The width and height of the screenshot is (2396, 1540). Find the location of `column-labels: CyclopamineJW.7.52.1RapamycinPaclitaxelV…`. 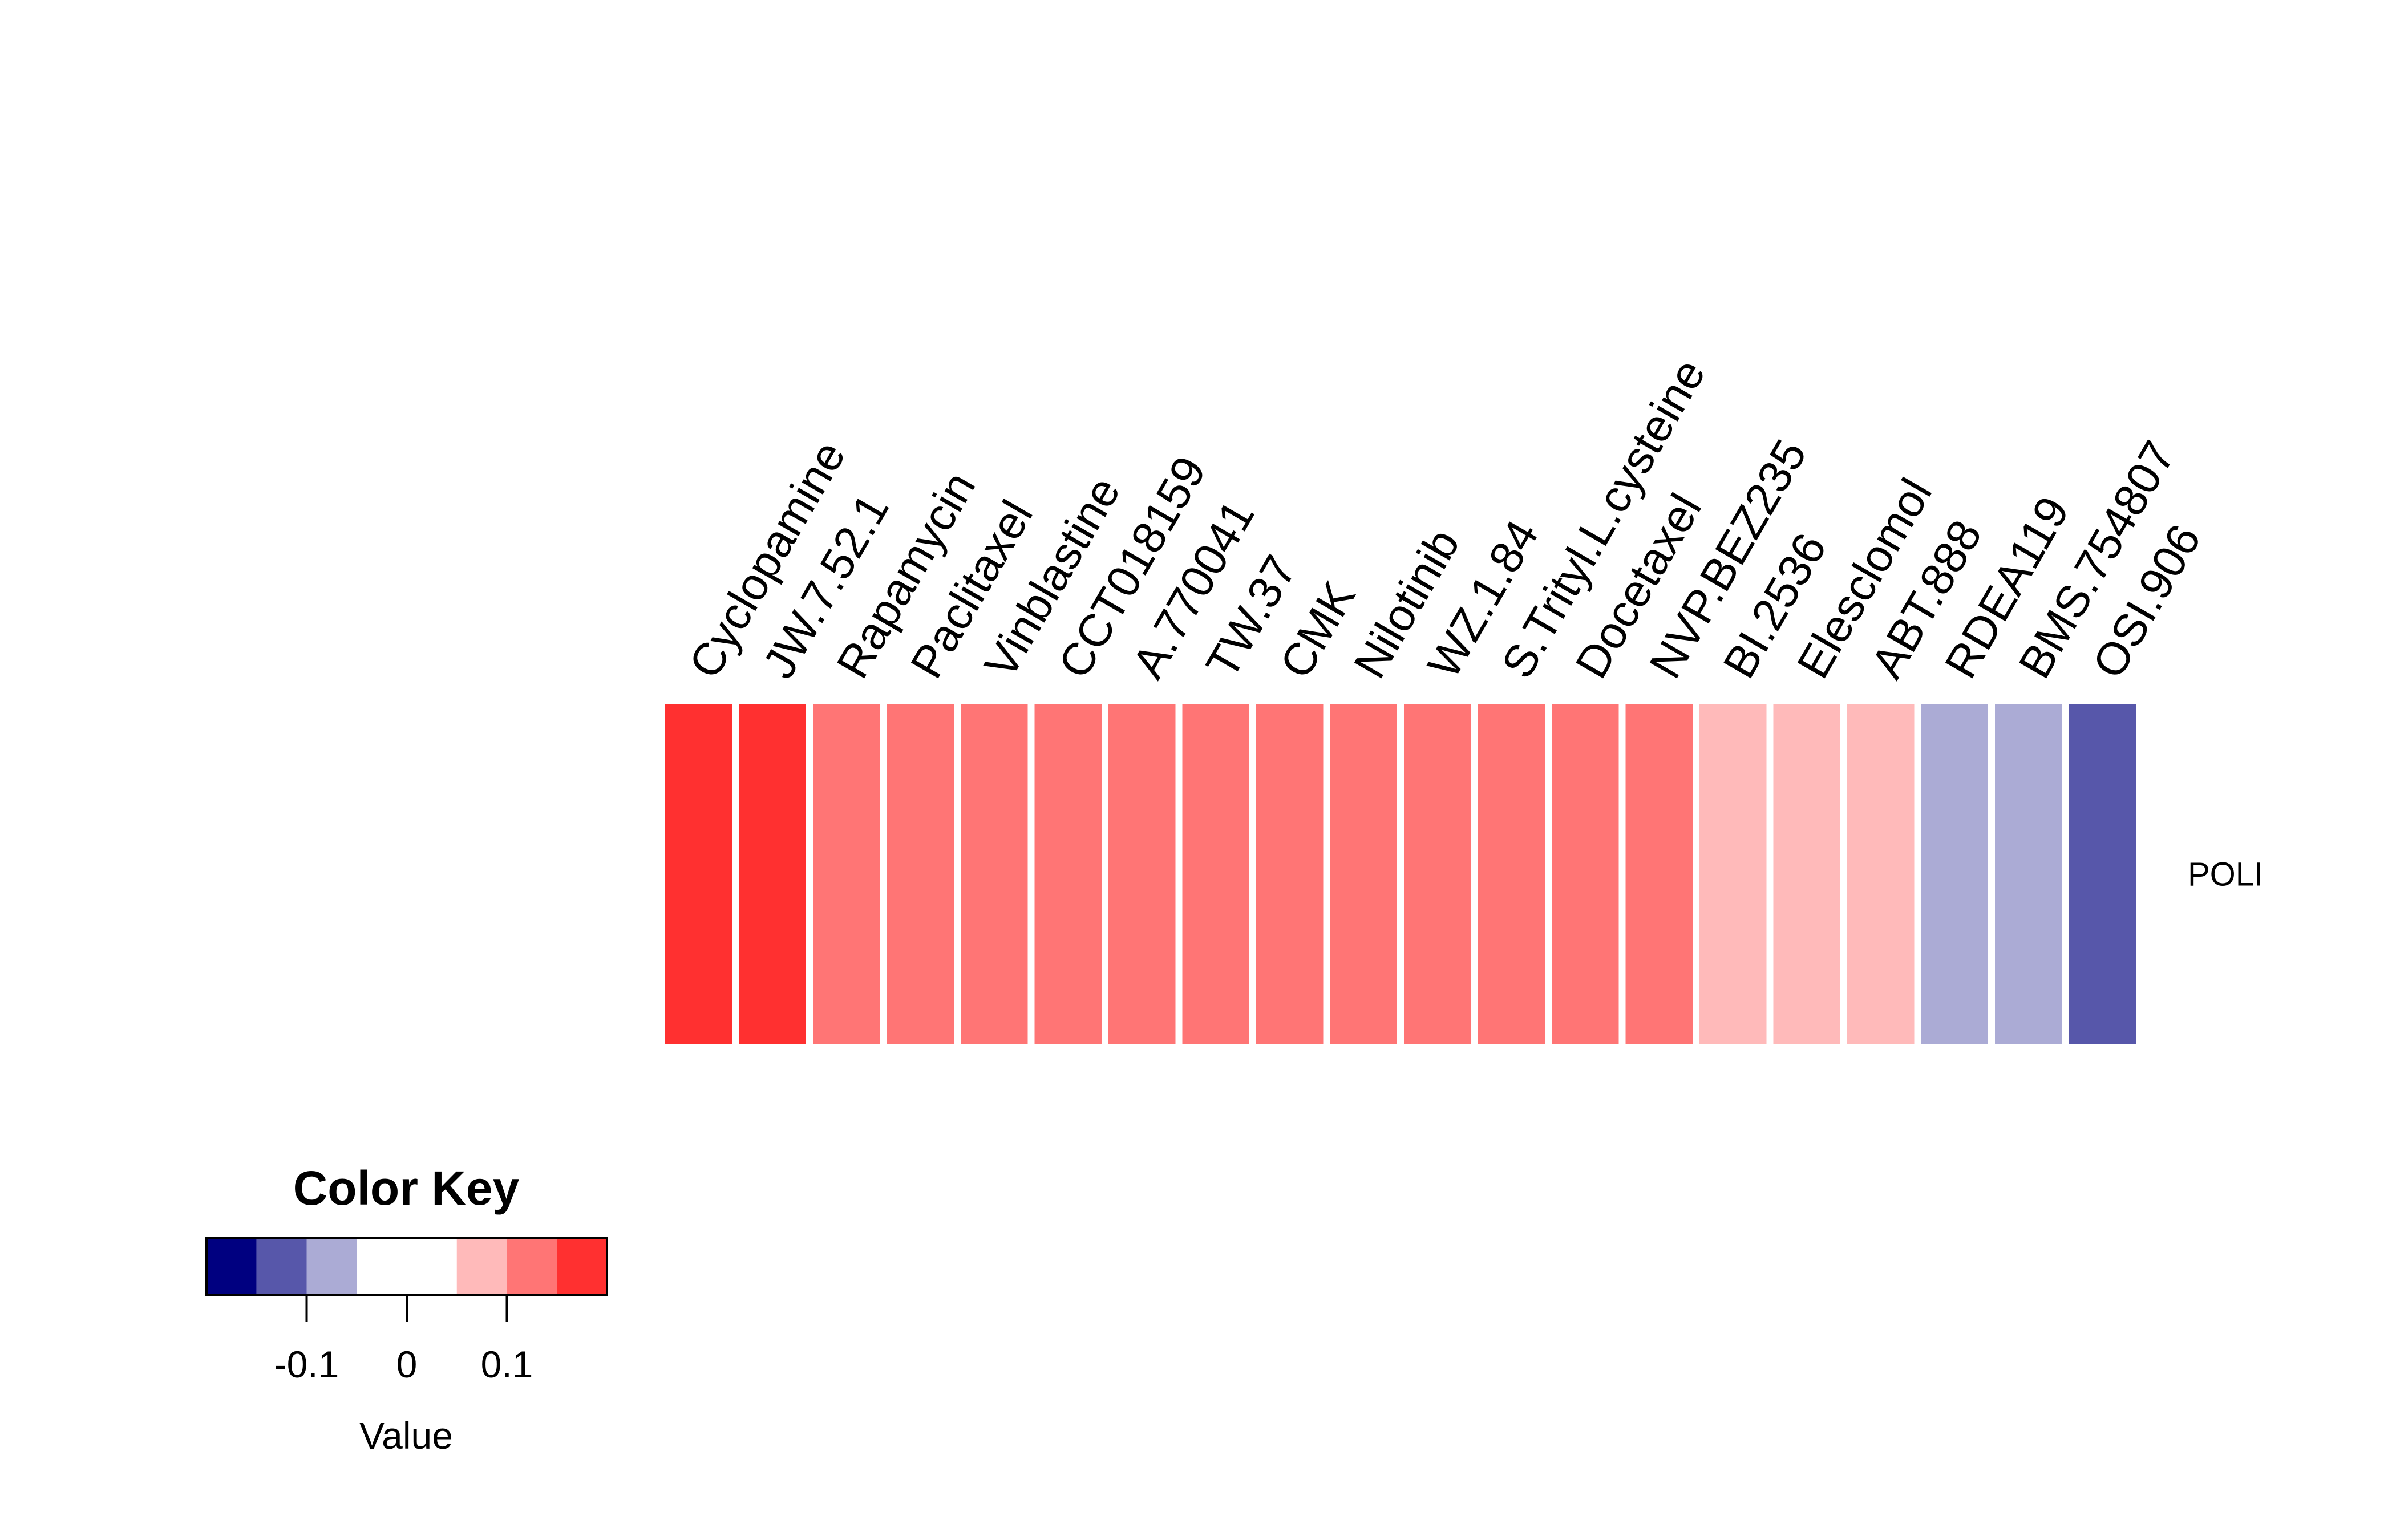

column-labels: CyclopamineJW.7.52.1RapamycinPaclitaxelV… is located at coordinates (1444, 519).